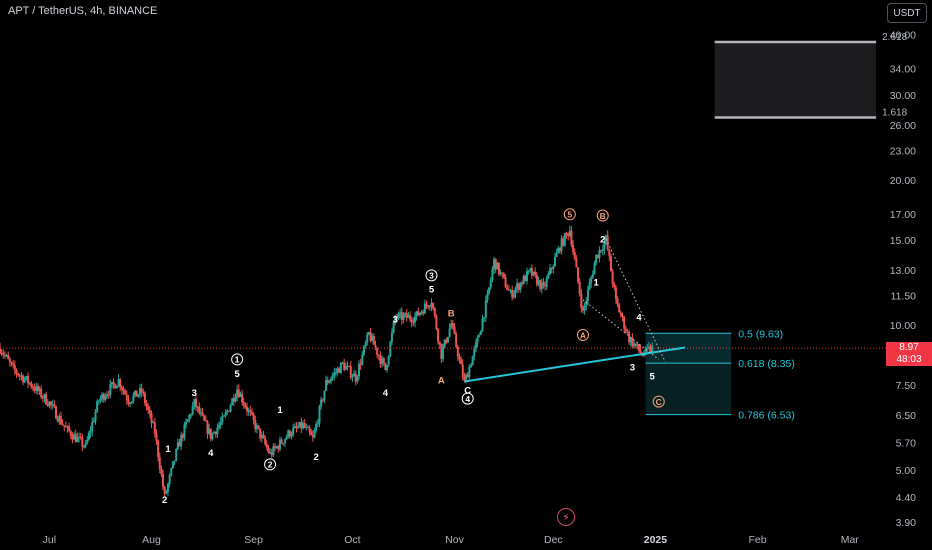  I want to click on lightning-icon: ⚡︎, so click(566, 517).